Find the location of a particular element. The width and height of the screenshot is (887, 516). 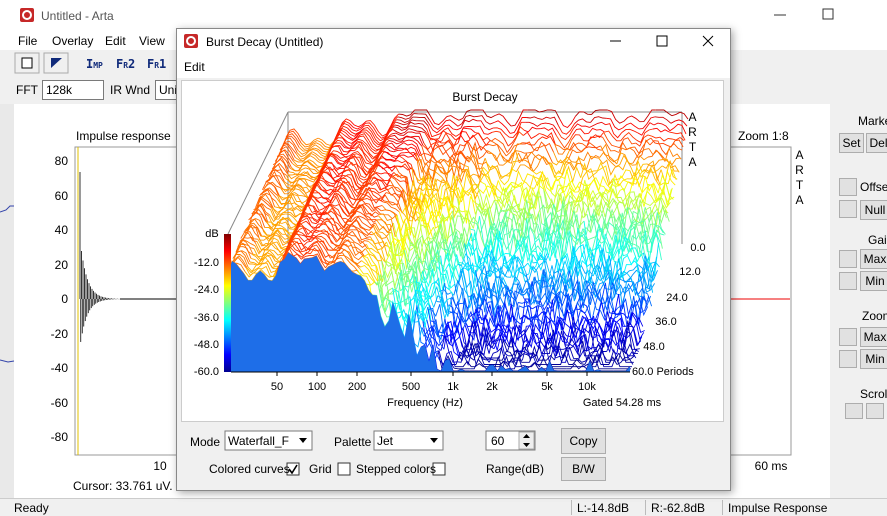

menu-item: Overlay is located at coordinates (73, 41).